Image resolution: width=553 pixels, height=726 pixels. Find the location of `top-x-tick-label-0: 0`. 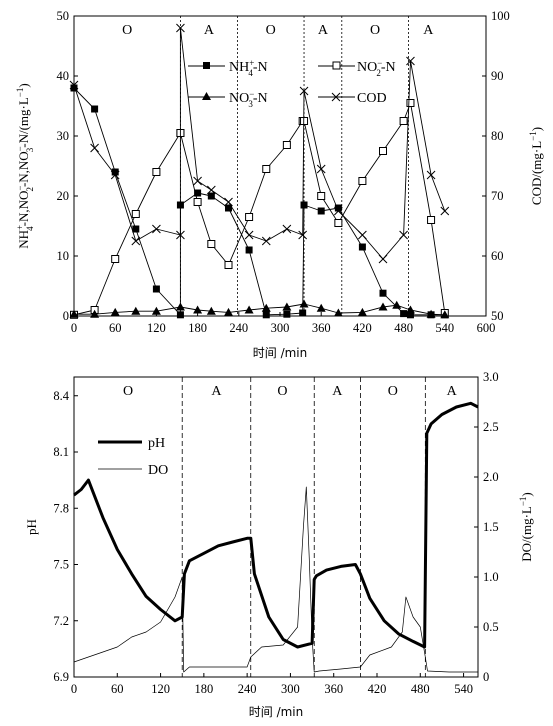

top-x-tick-label-0: 0 is located at coordinates (74, 328).